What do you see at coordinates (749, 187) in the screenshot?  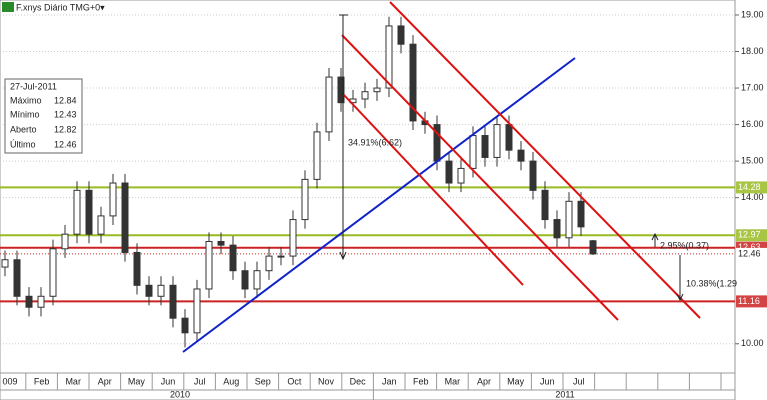 I see `level-label: 14.28` at bounding box center [749, 187].